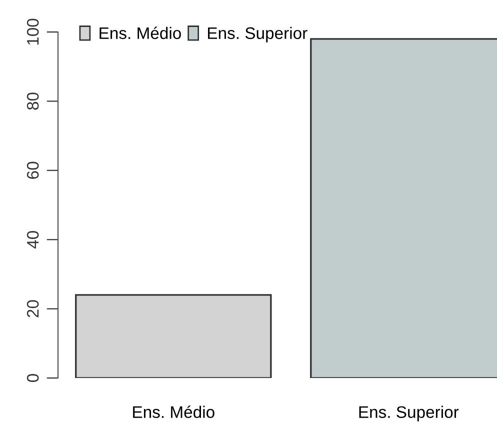 The width and height of the screenshot is (497, 423). I want to click on legend-label: Ens. Médio, so click(140, 33).